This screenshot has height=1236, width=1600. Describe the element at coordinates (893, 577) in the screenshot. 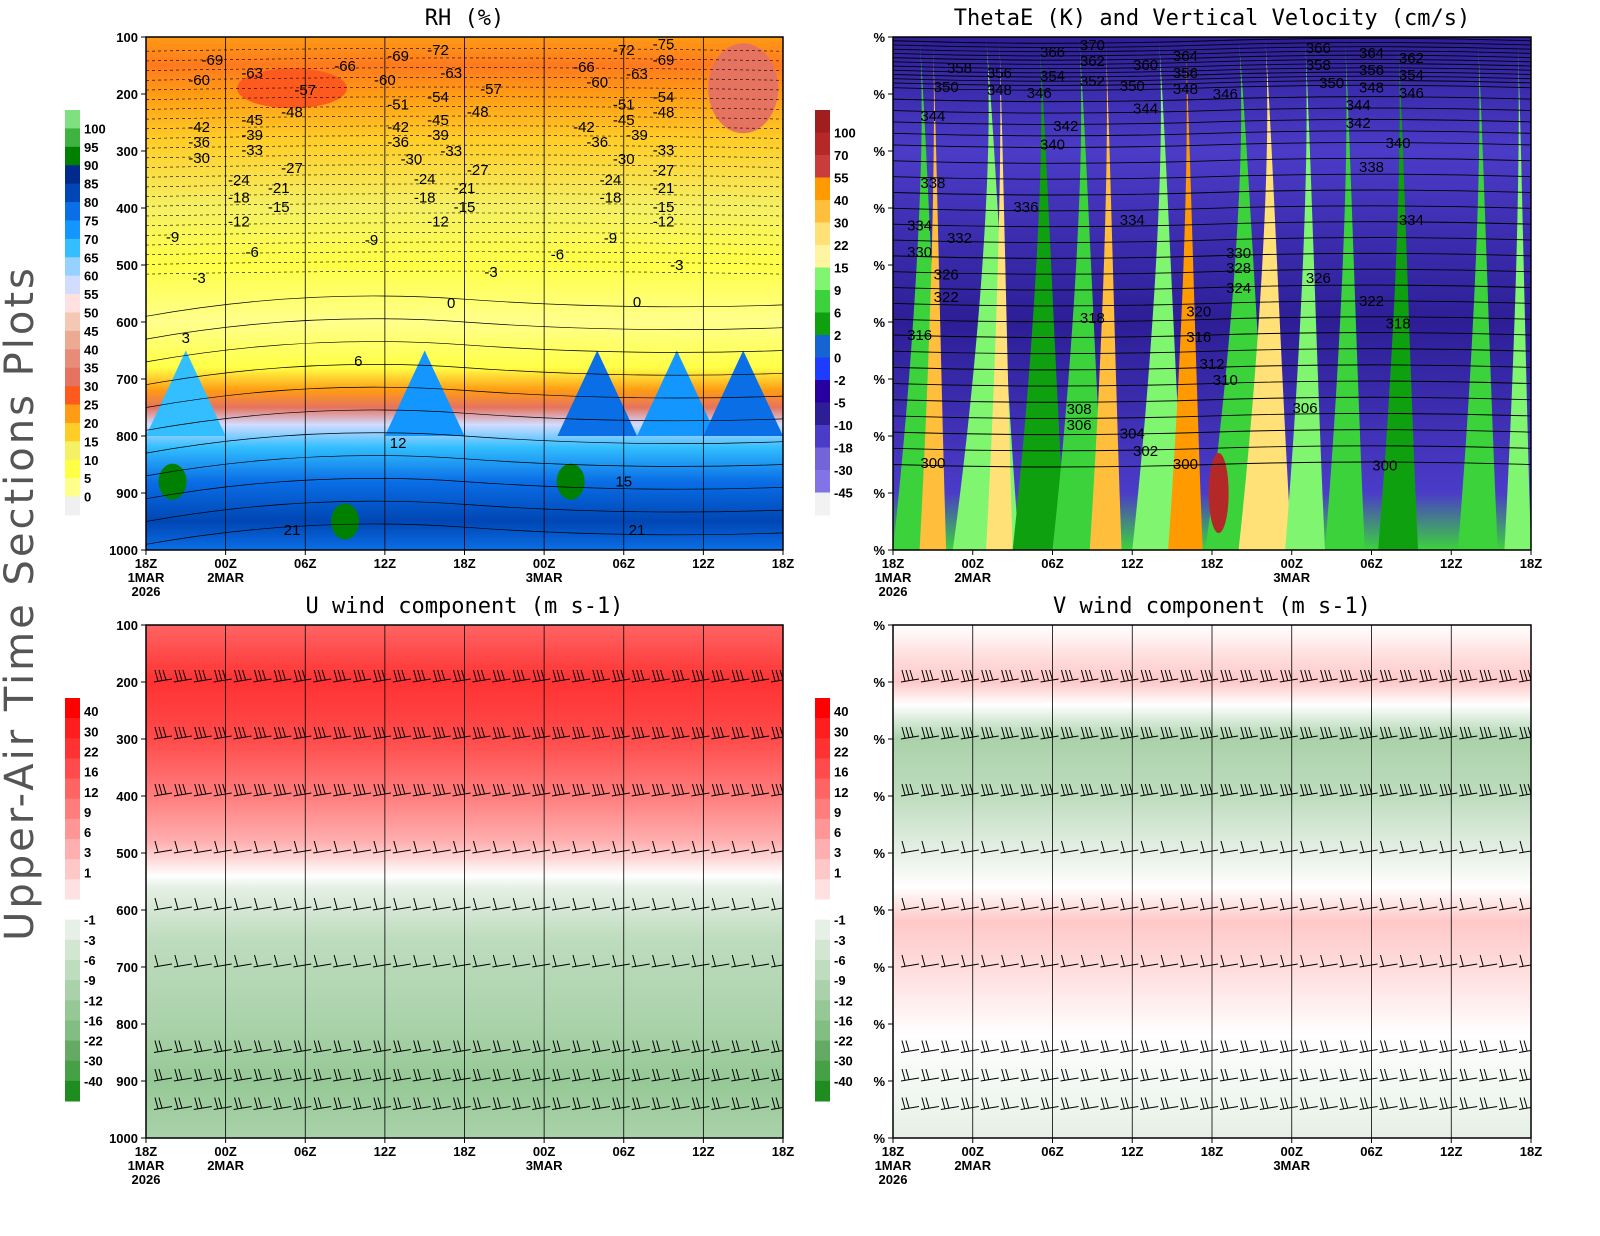

I see `x-date-label: 1MAR` at that location.